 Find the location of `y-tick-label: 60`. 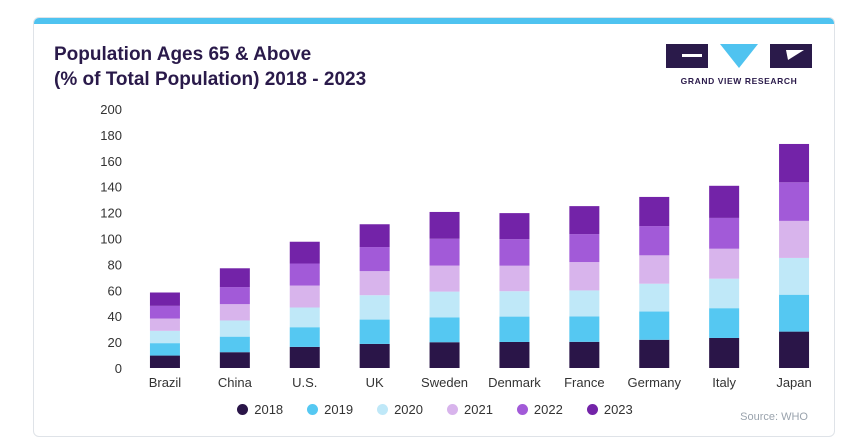

y-tick-label: 60 is located at coordinates (115, 290).